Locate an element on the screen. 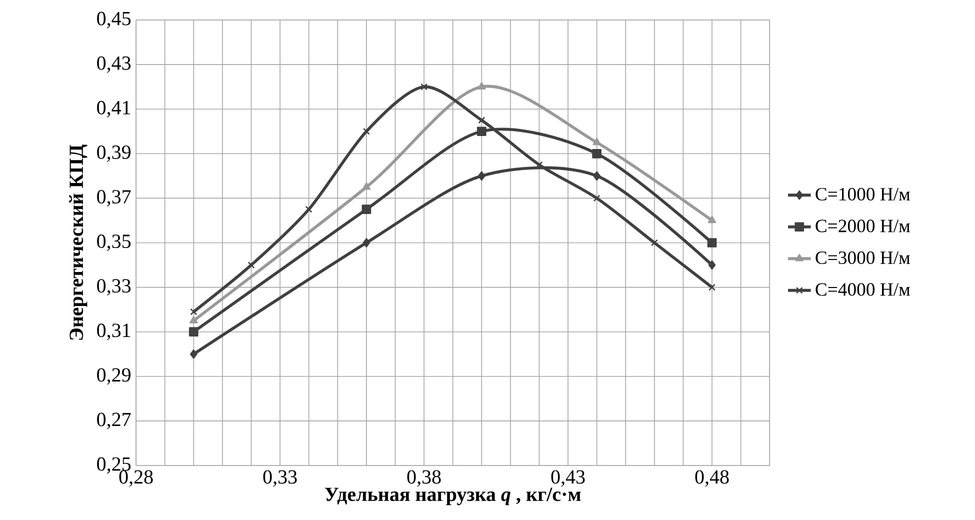 This screenshot has height=520, width=975. x-tick-label: 0,48 is located at coordinates (712, 478).